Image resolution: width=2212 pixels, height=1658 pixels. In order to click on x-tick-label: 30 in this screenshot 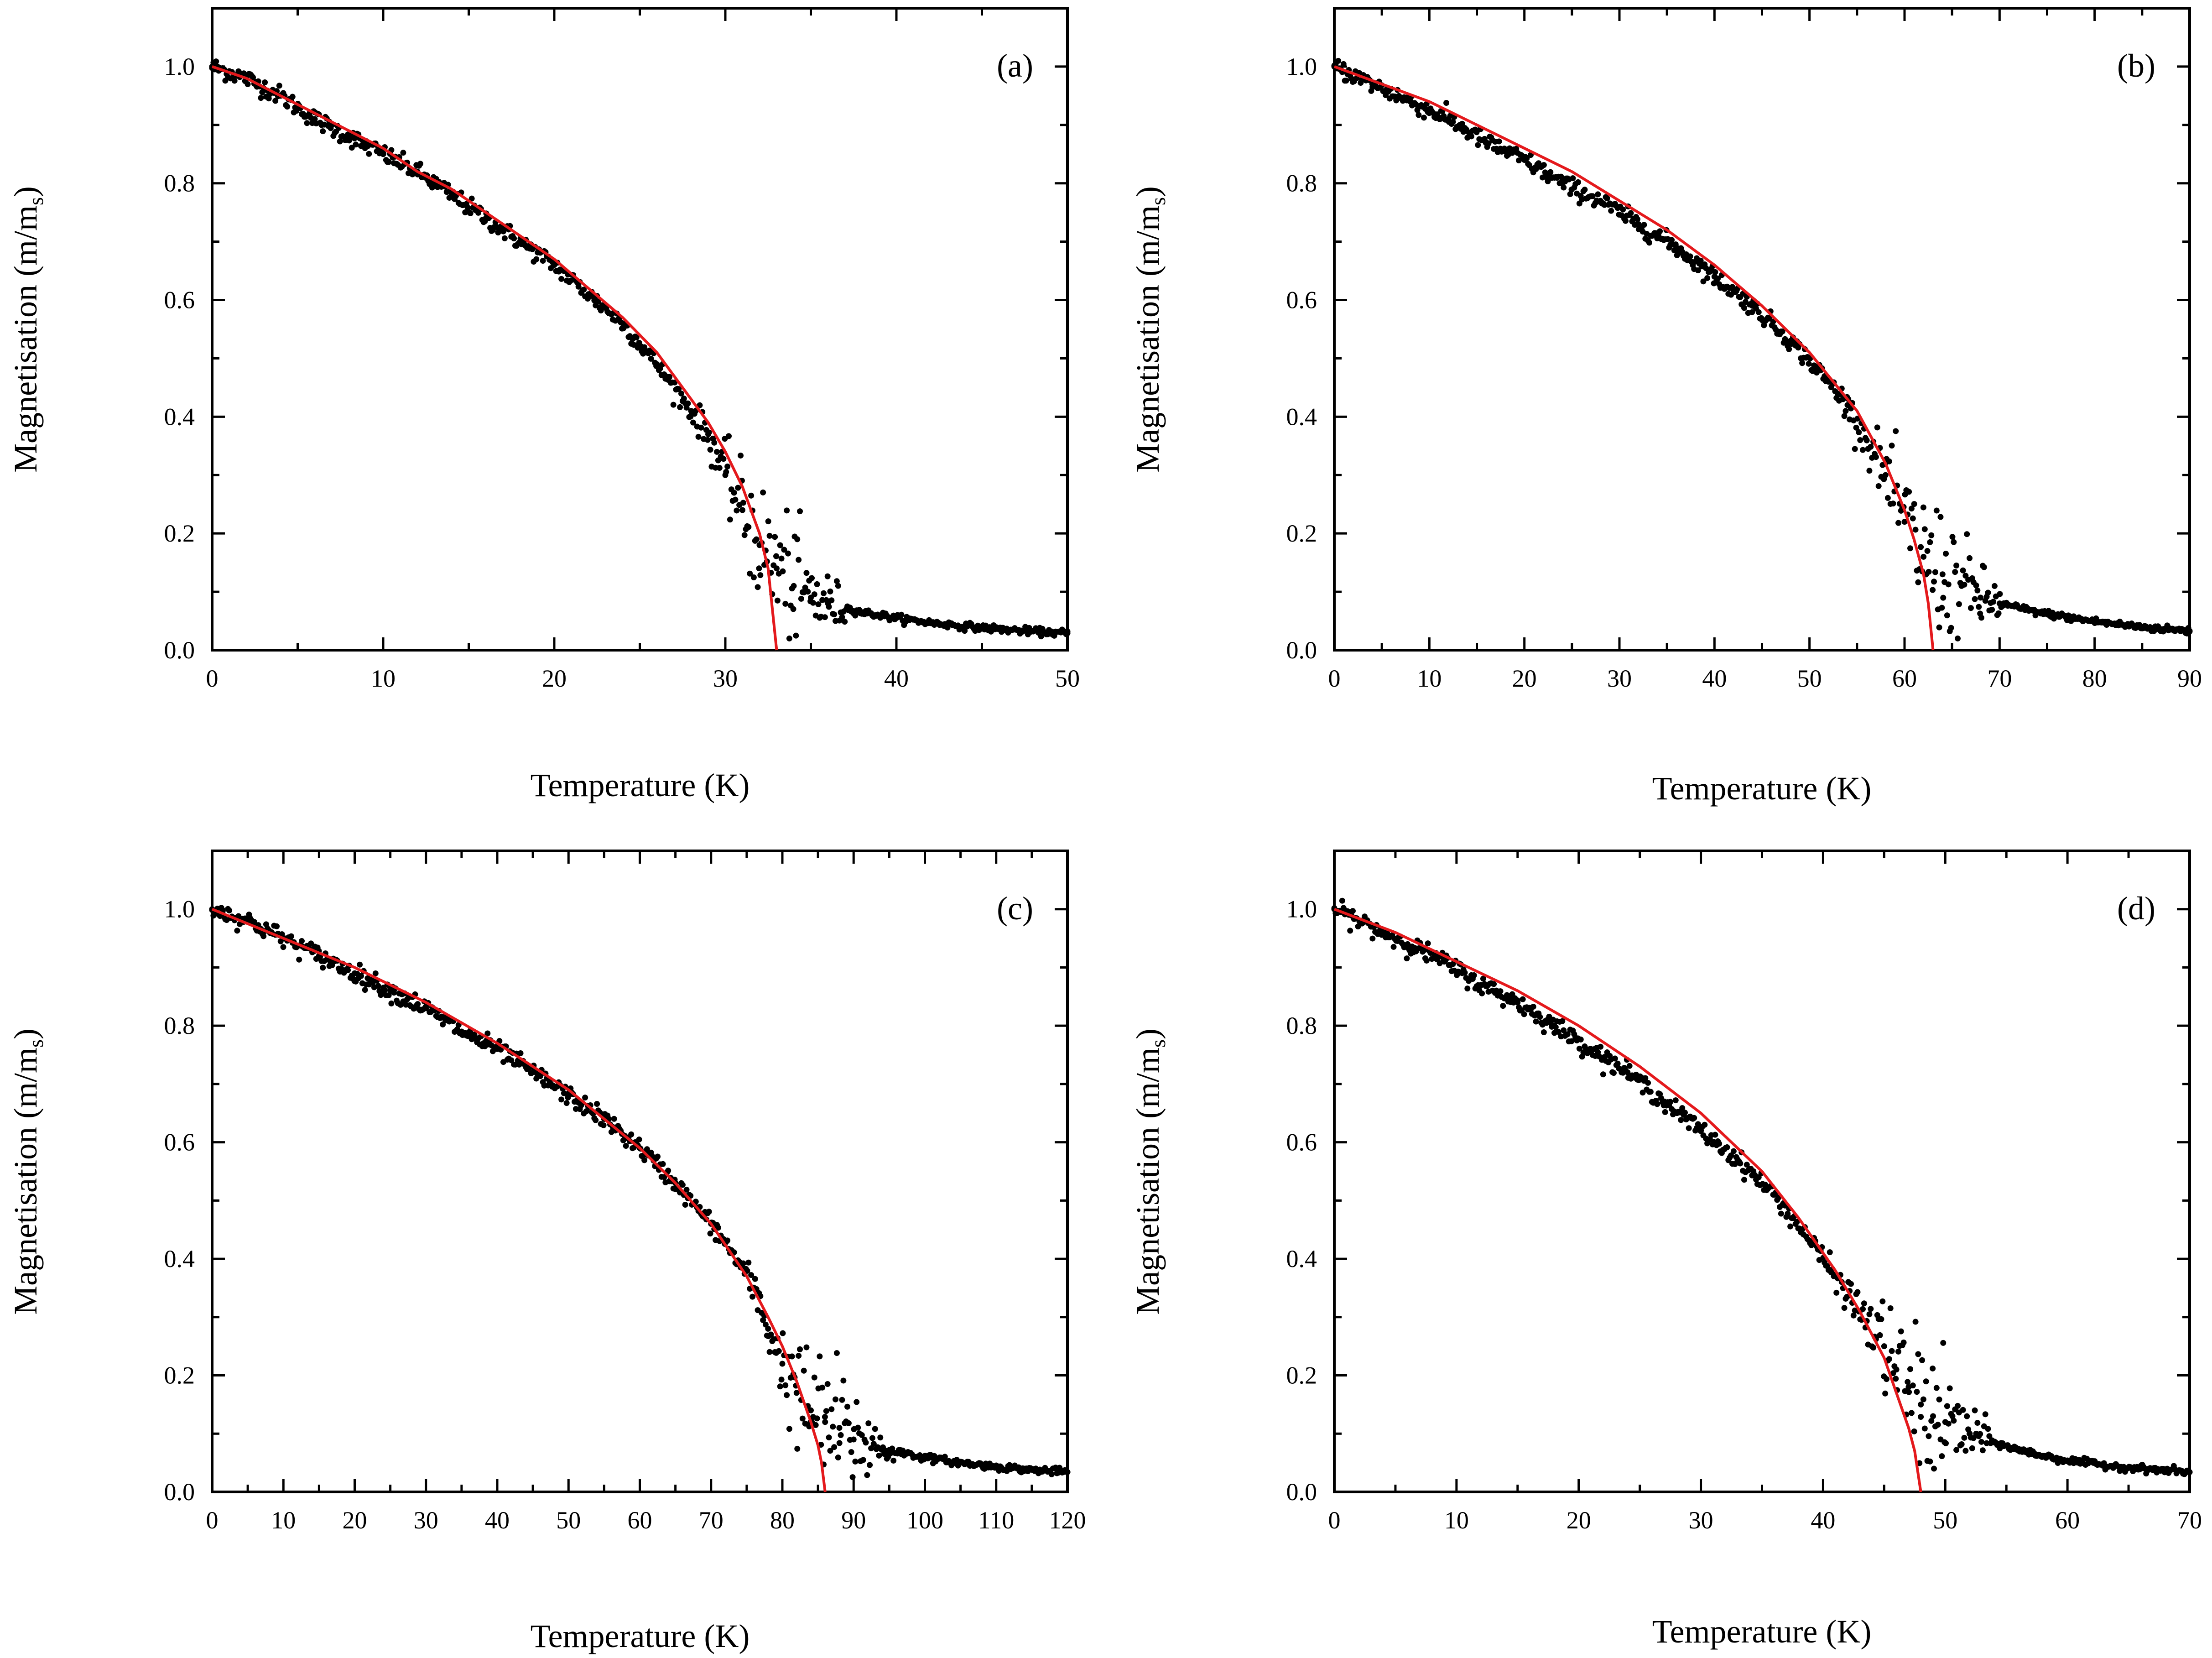, I will do `click(1619, 678)`.